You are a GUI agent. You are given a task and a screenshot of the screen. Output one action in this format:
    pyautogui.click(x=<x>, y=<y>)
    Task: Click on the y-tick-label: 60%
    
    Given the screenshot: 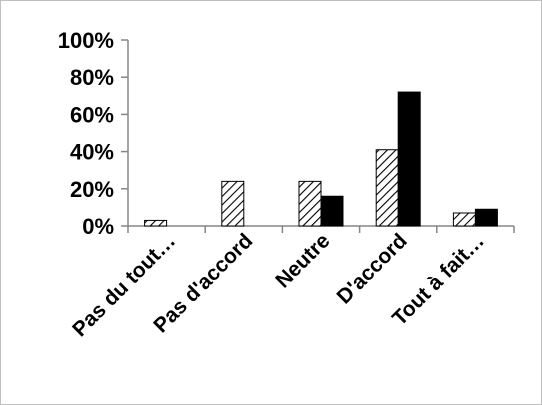 What is the action you would take?
    pyautogui.click(x=92, y=114)
    